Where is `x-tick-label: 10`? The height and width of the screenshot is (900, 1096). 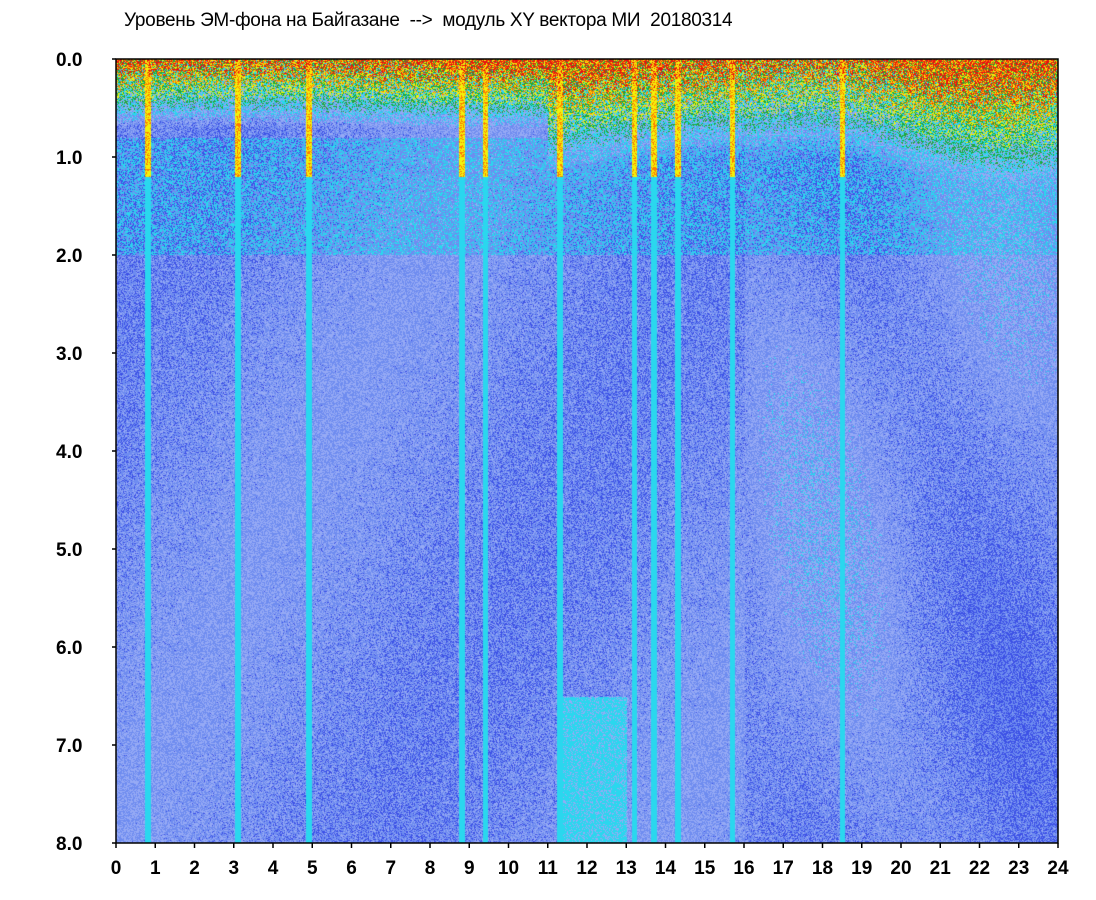 x-tick-label: 10 is located at coordinates (508, 868).